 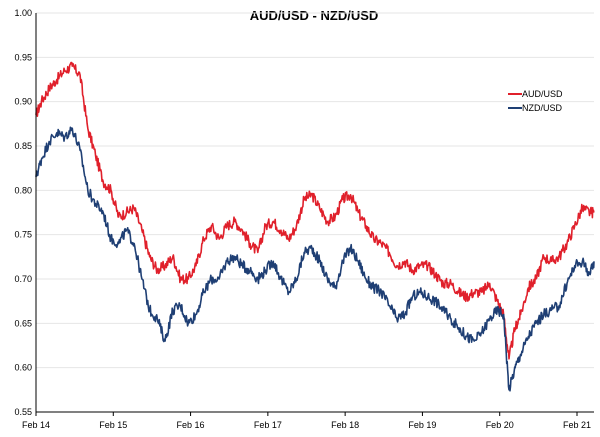 What do you see at coordinates (500, 425) in the screenshot?
I see `x-tick-label: Feb 20` at bounding box center [500, 425].